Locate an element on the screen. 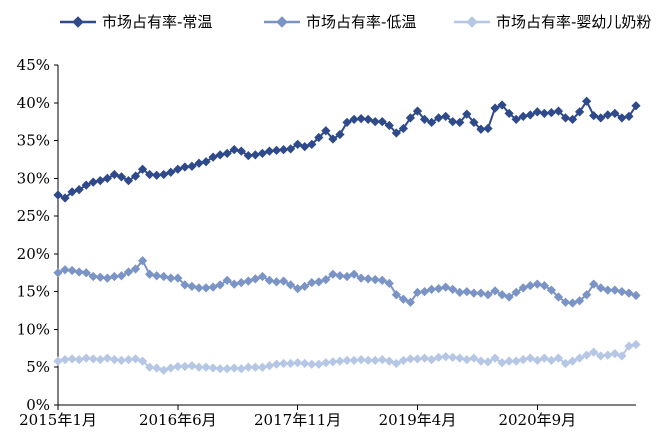  y-tick-label: 15% is located at coordinates (33, 292).